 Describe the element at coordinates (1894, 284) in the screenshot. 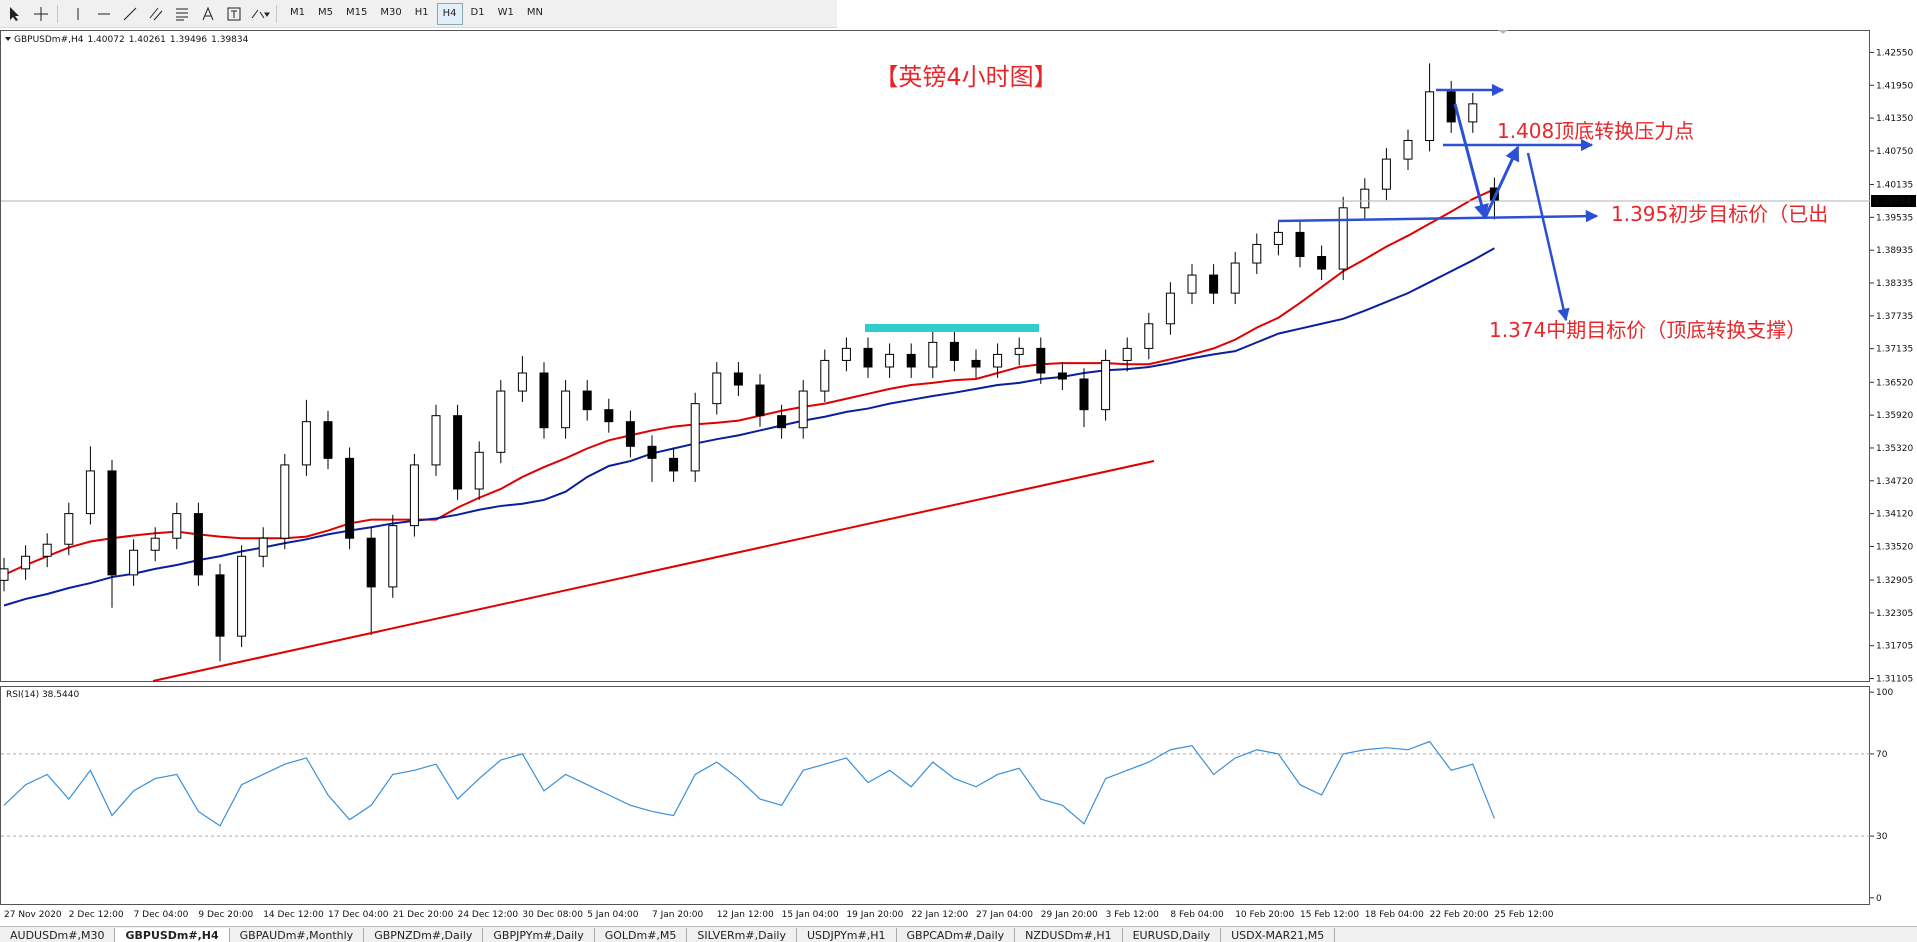

I see `y-tick-label: 1.38335` at that location.